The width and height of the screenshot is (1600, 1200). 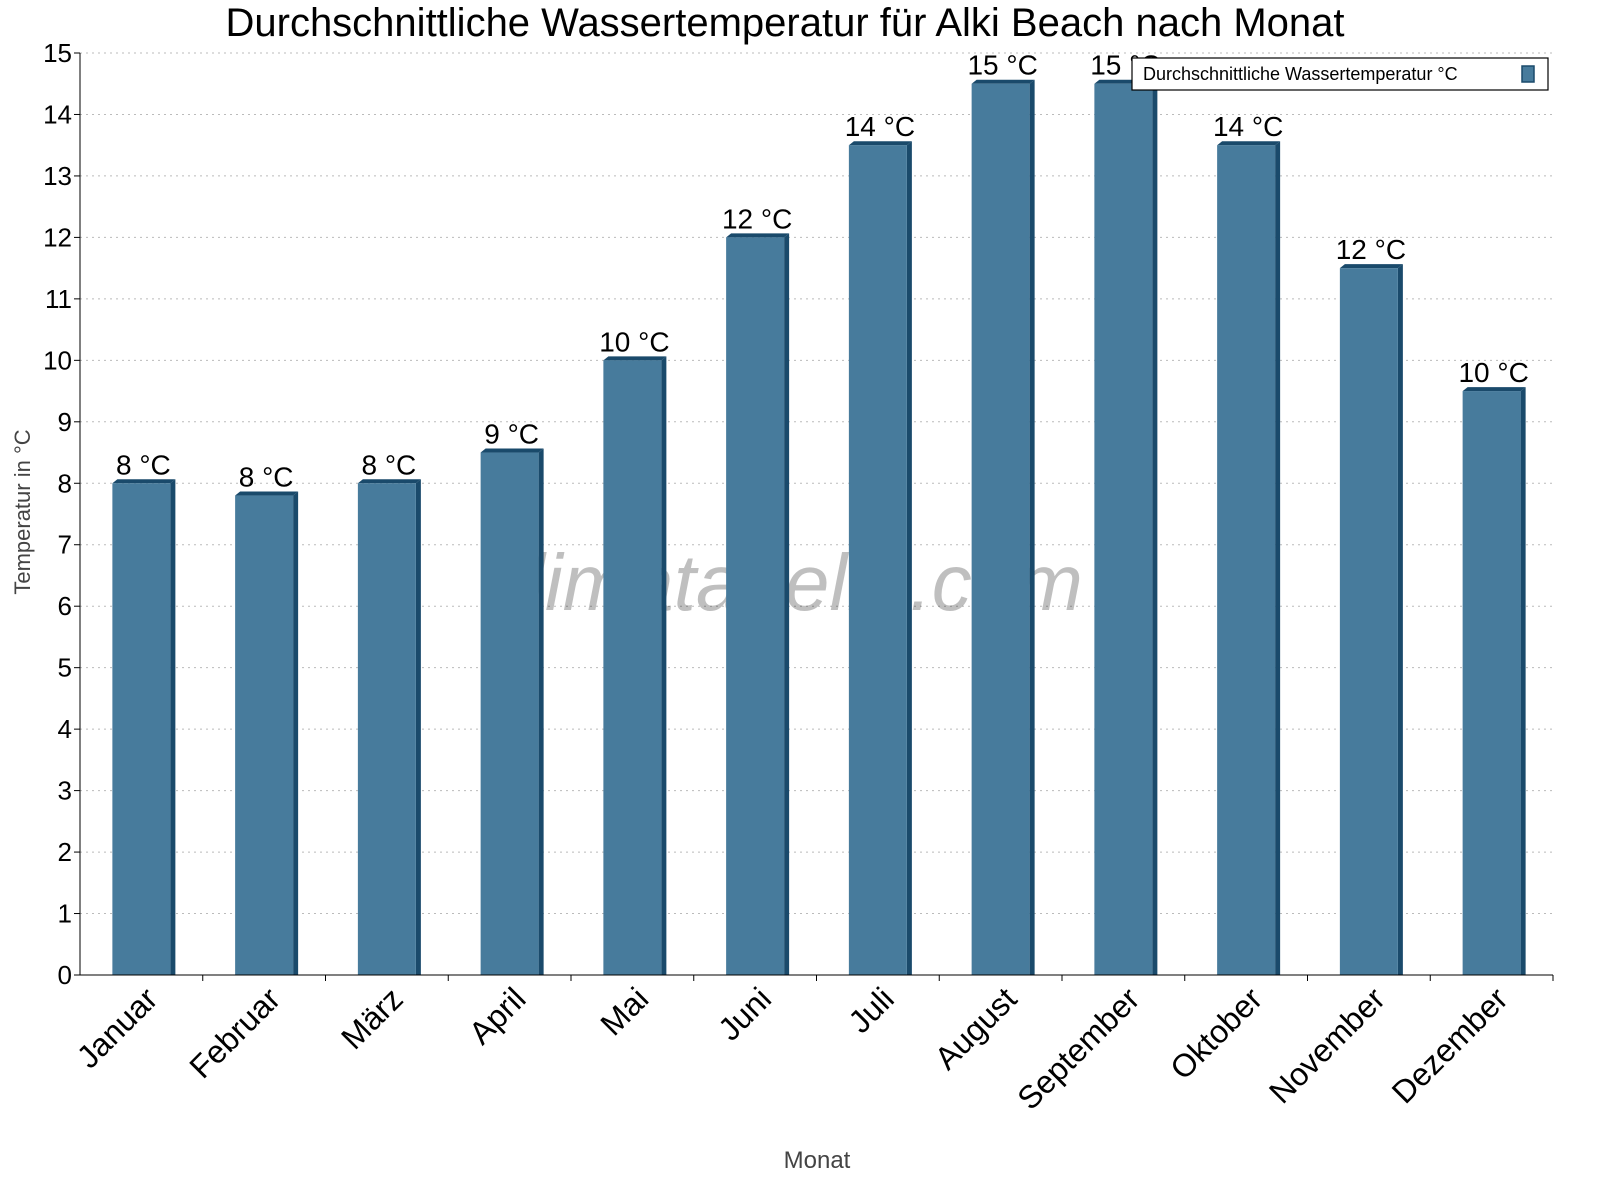 I want to click on y-tick-label: 0, so click(x=65, y=975).